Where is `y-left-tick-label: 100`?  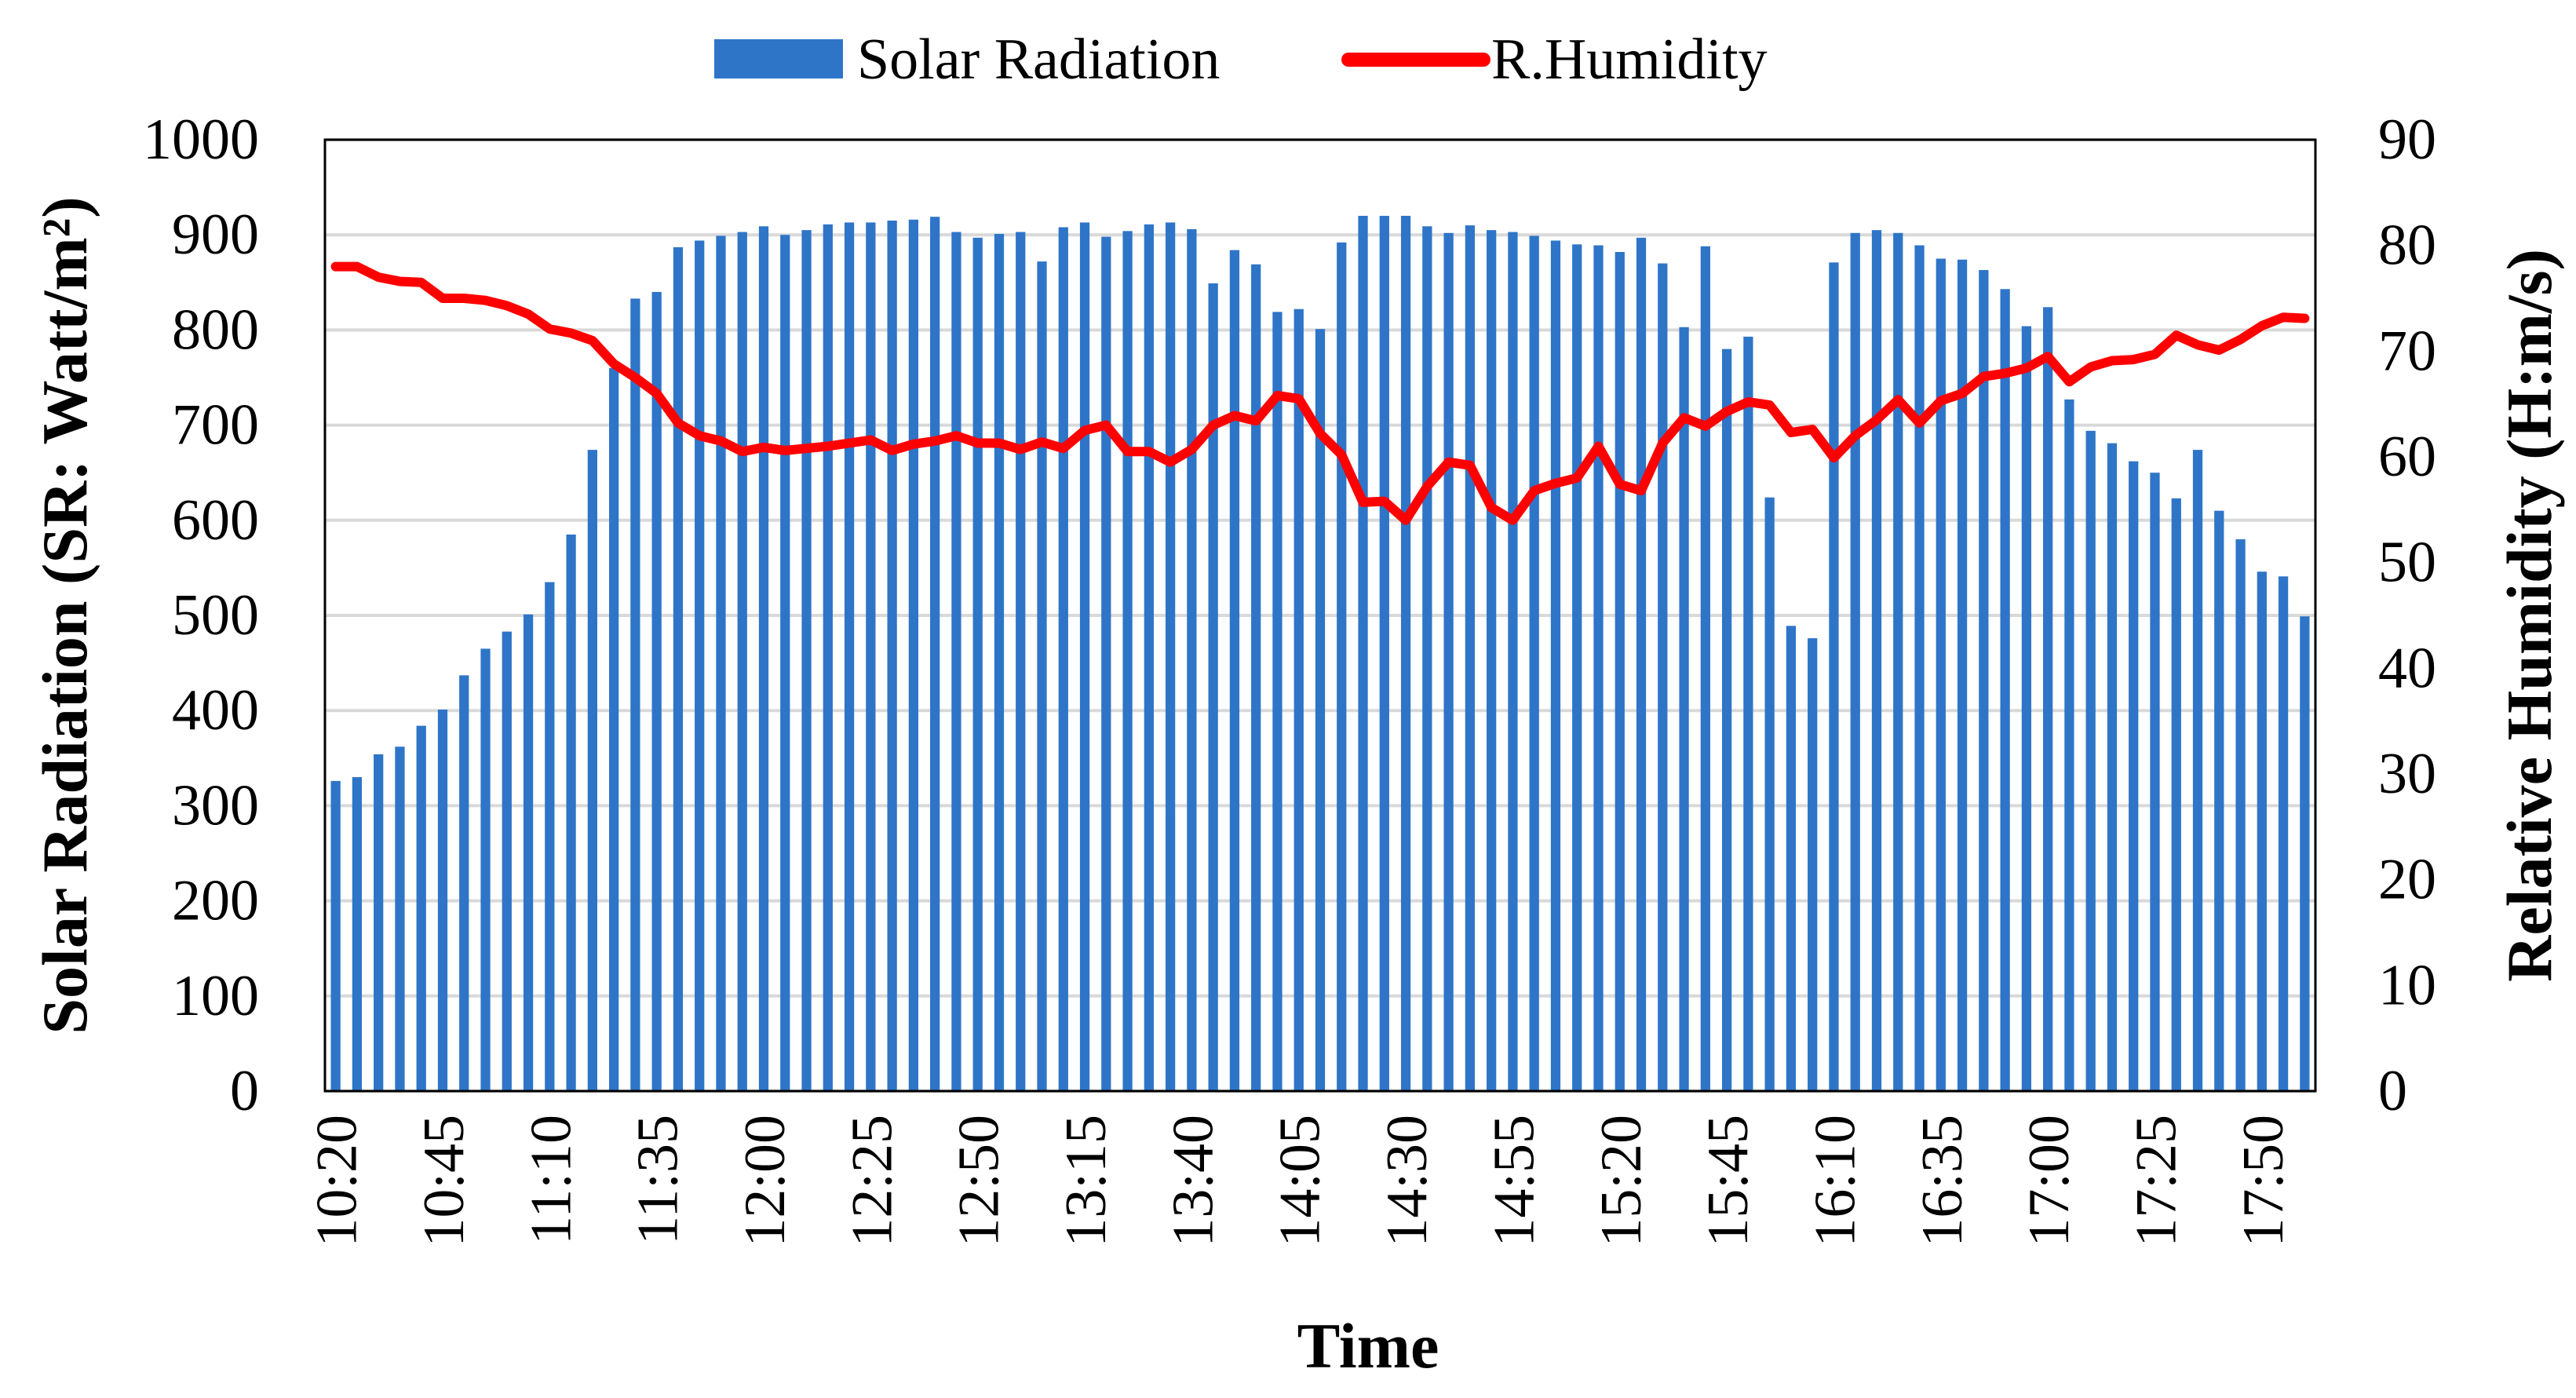
y-left-tick-label: 100 is located at coordinates (216, 996).